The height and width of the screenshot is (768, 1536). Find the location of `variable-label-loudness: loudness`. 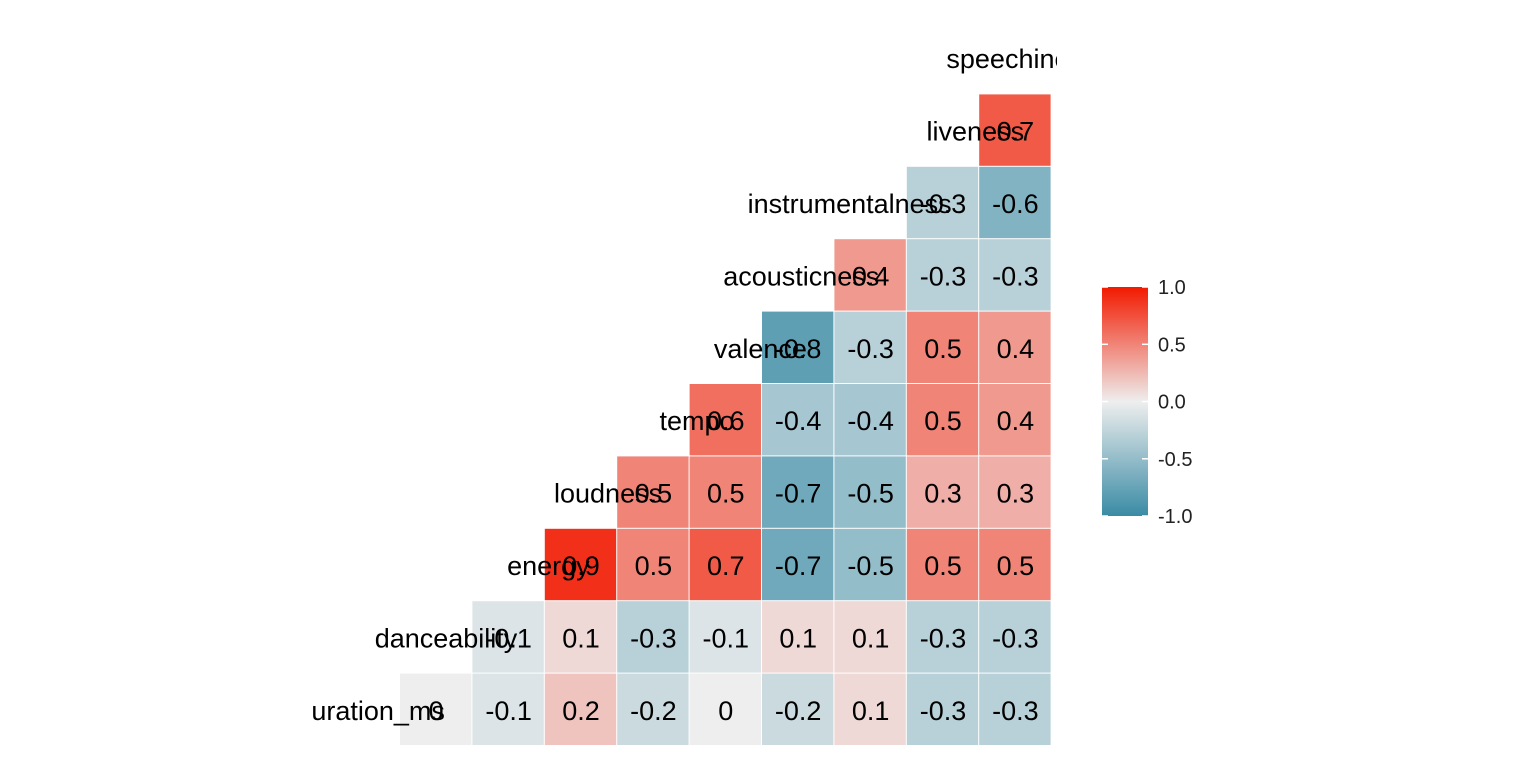

variable-label-loudness: loudness is located at coordinates (608, 494).